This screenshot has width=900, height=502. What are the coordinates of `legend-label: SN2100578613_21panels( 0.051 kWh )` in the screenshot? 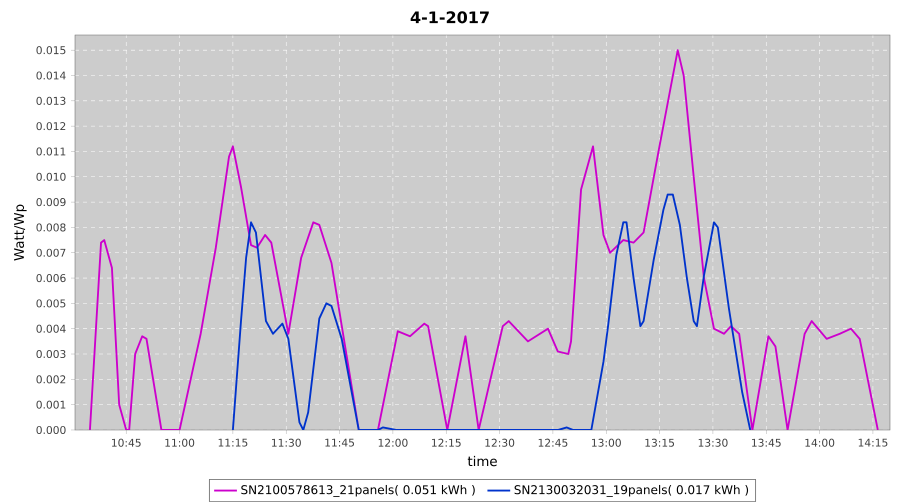 It's located at (358, 491).